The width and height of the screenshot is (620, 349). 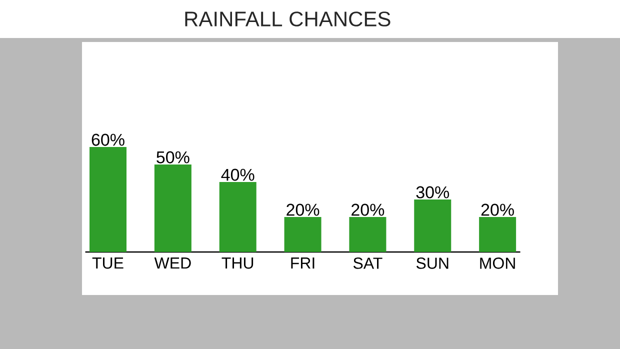 What do you see at coordinates (108, 140) in the screenshot?
I see `data-label: 60%` at bounding box center [108, 140].